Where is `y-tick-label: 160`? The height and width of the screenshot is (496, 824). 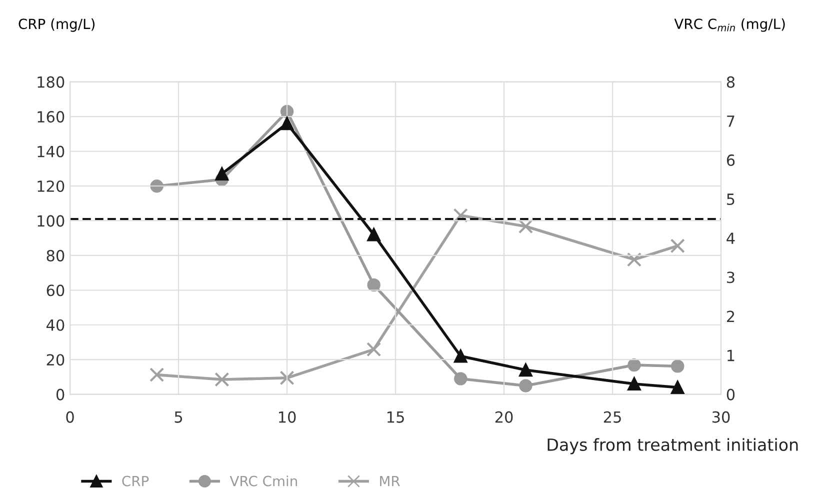 y-tick-label: 160 is located at coordinates (51, 117).